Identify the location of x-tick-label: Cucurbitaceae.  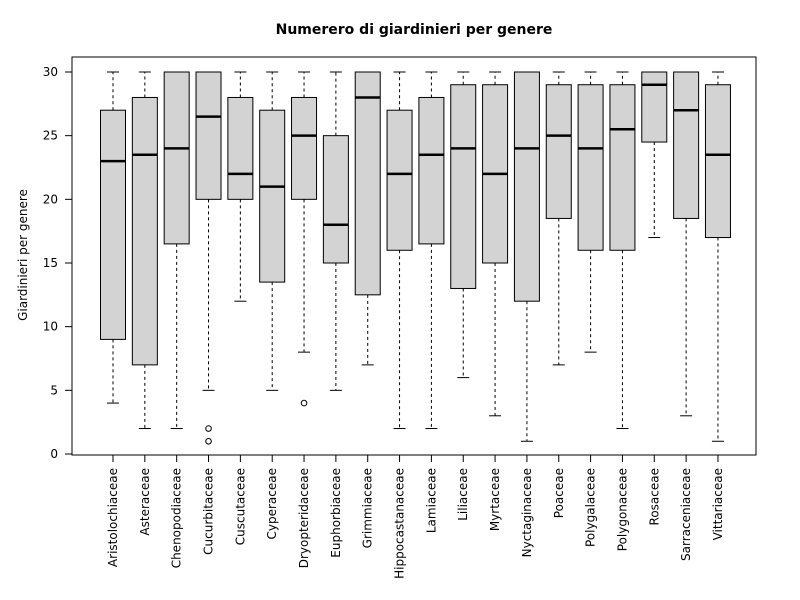
(209, 511).